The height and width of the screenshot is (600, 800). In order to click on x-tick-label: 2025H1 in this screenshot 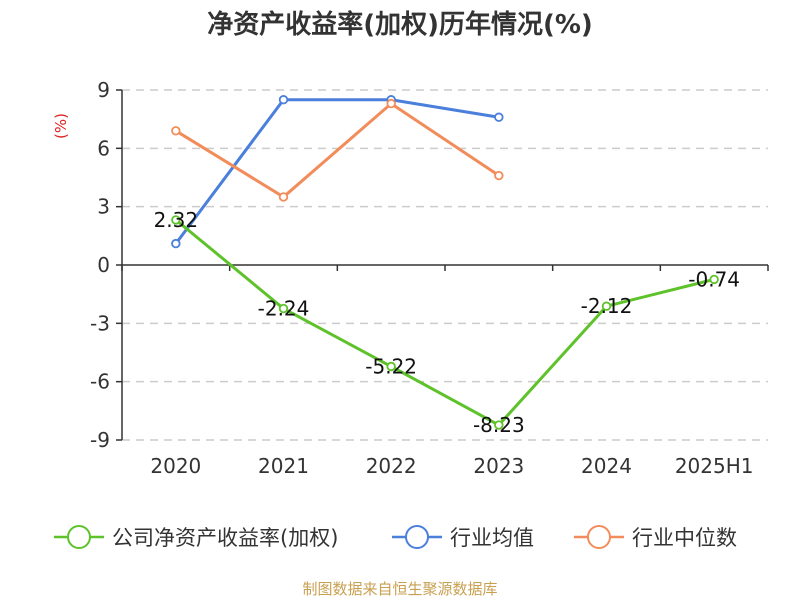, I will do `click(714, 466)`.